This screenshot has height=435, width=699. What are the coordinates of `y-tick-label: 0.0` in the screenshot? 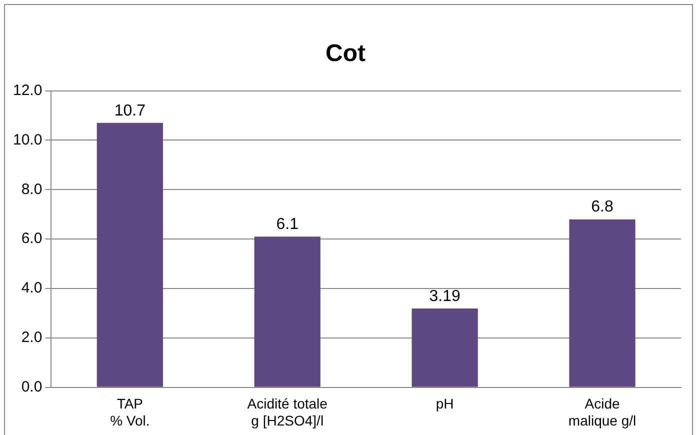 It's located at (31, 387).